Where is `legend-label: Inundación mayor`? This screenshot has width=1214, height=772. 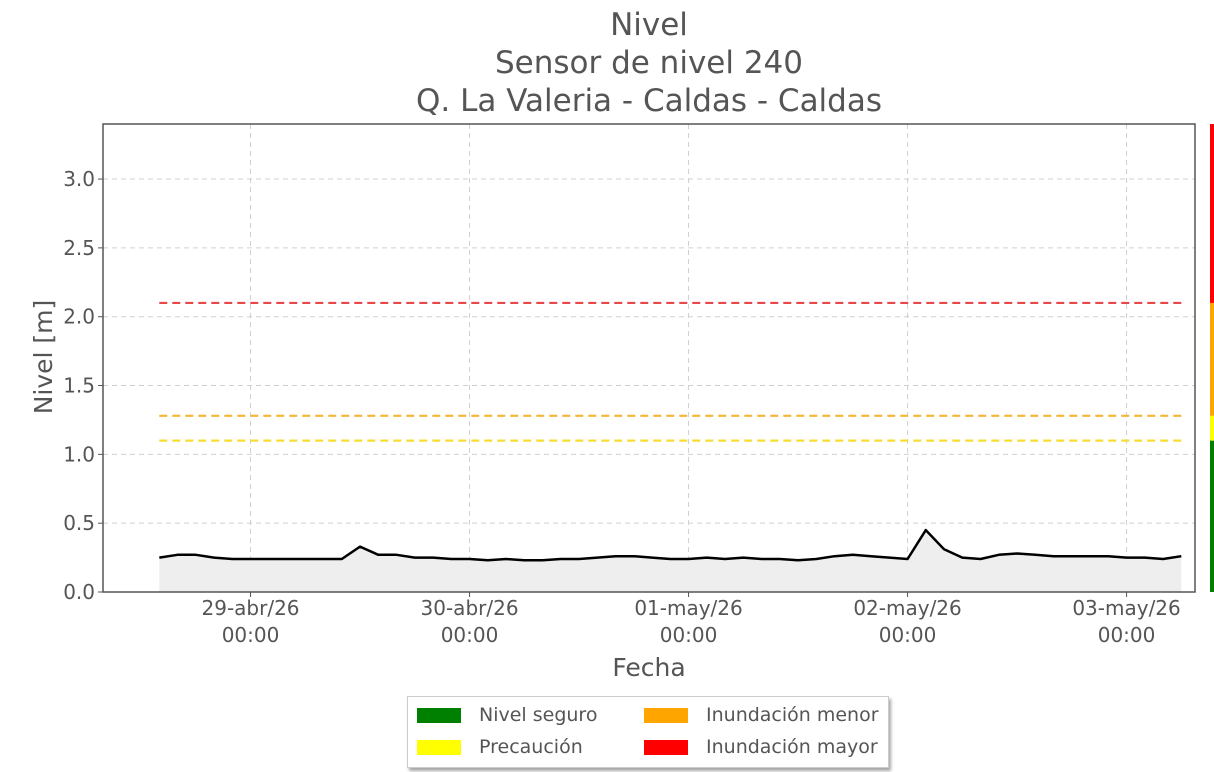
legend-label: Inundación mayor is located at coordinates (792, 747).